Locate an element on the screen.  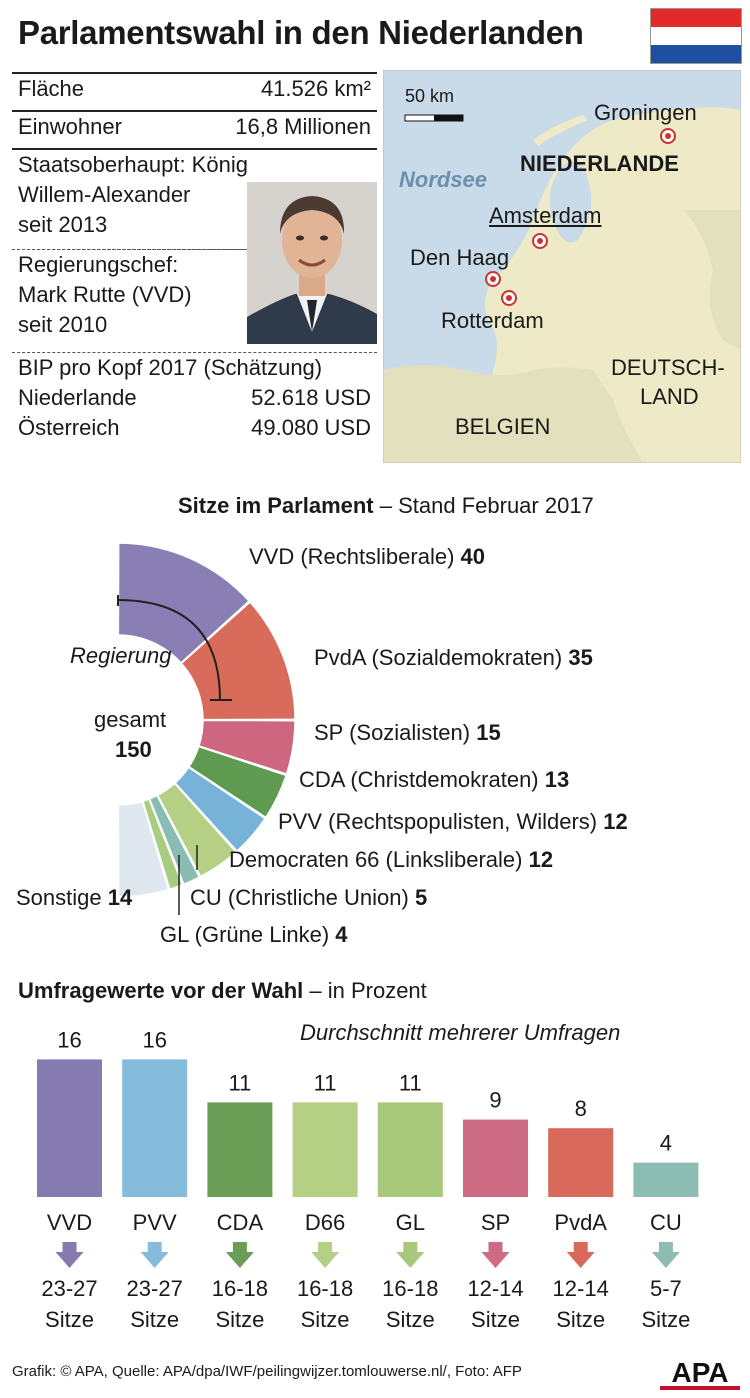
head-of-gov-line1: Regierungschef: is located at coordinates (98, 264).